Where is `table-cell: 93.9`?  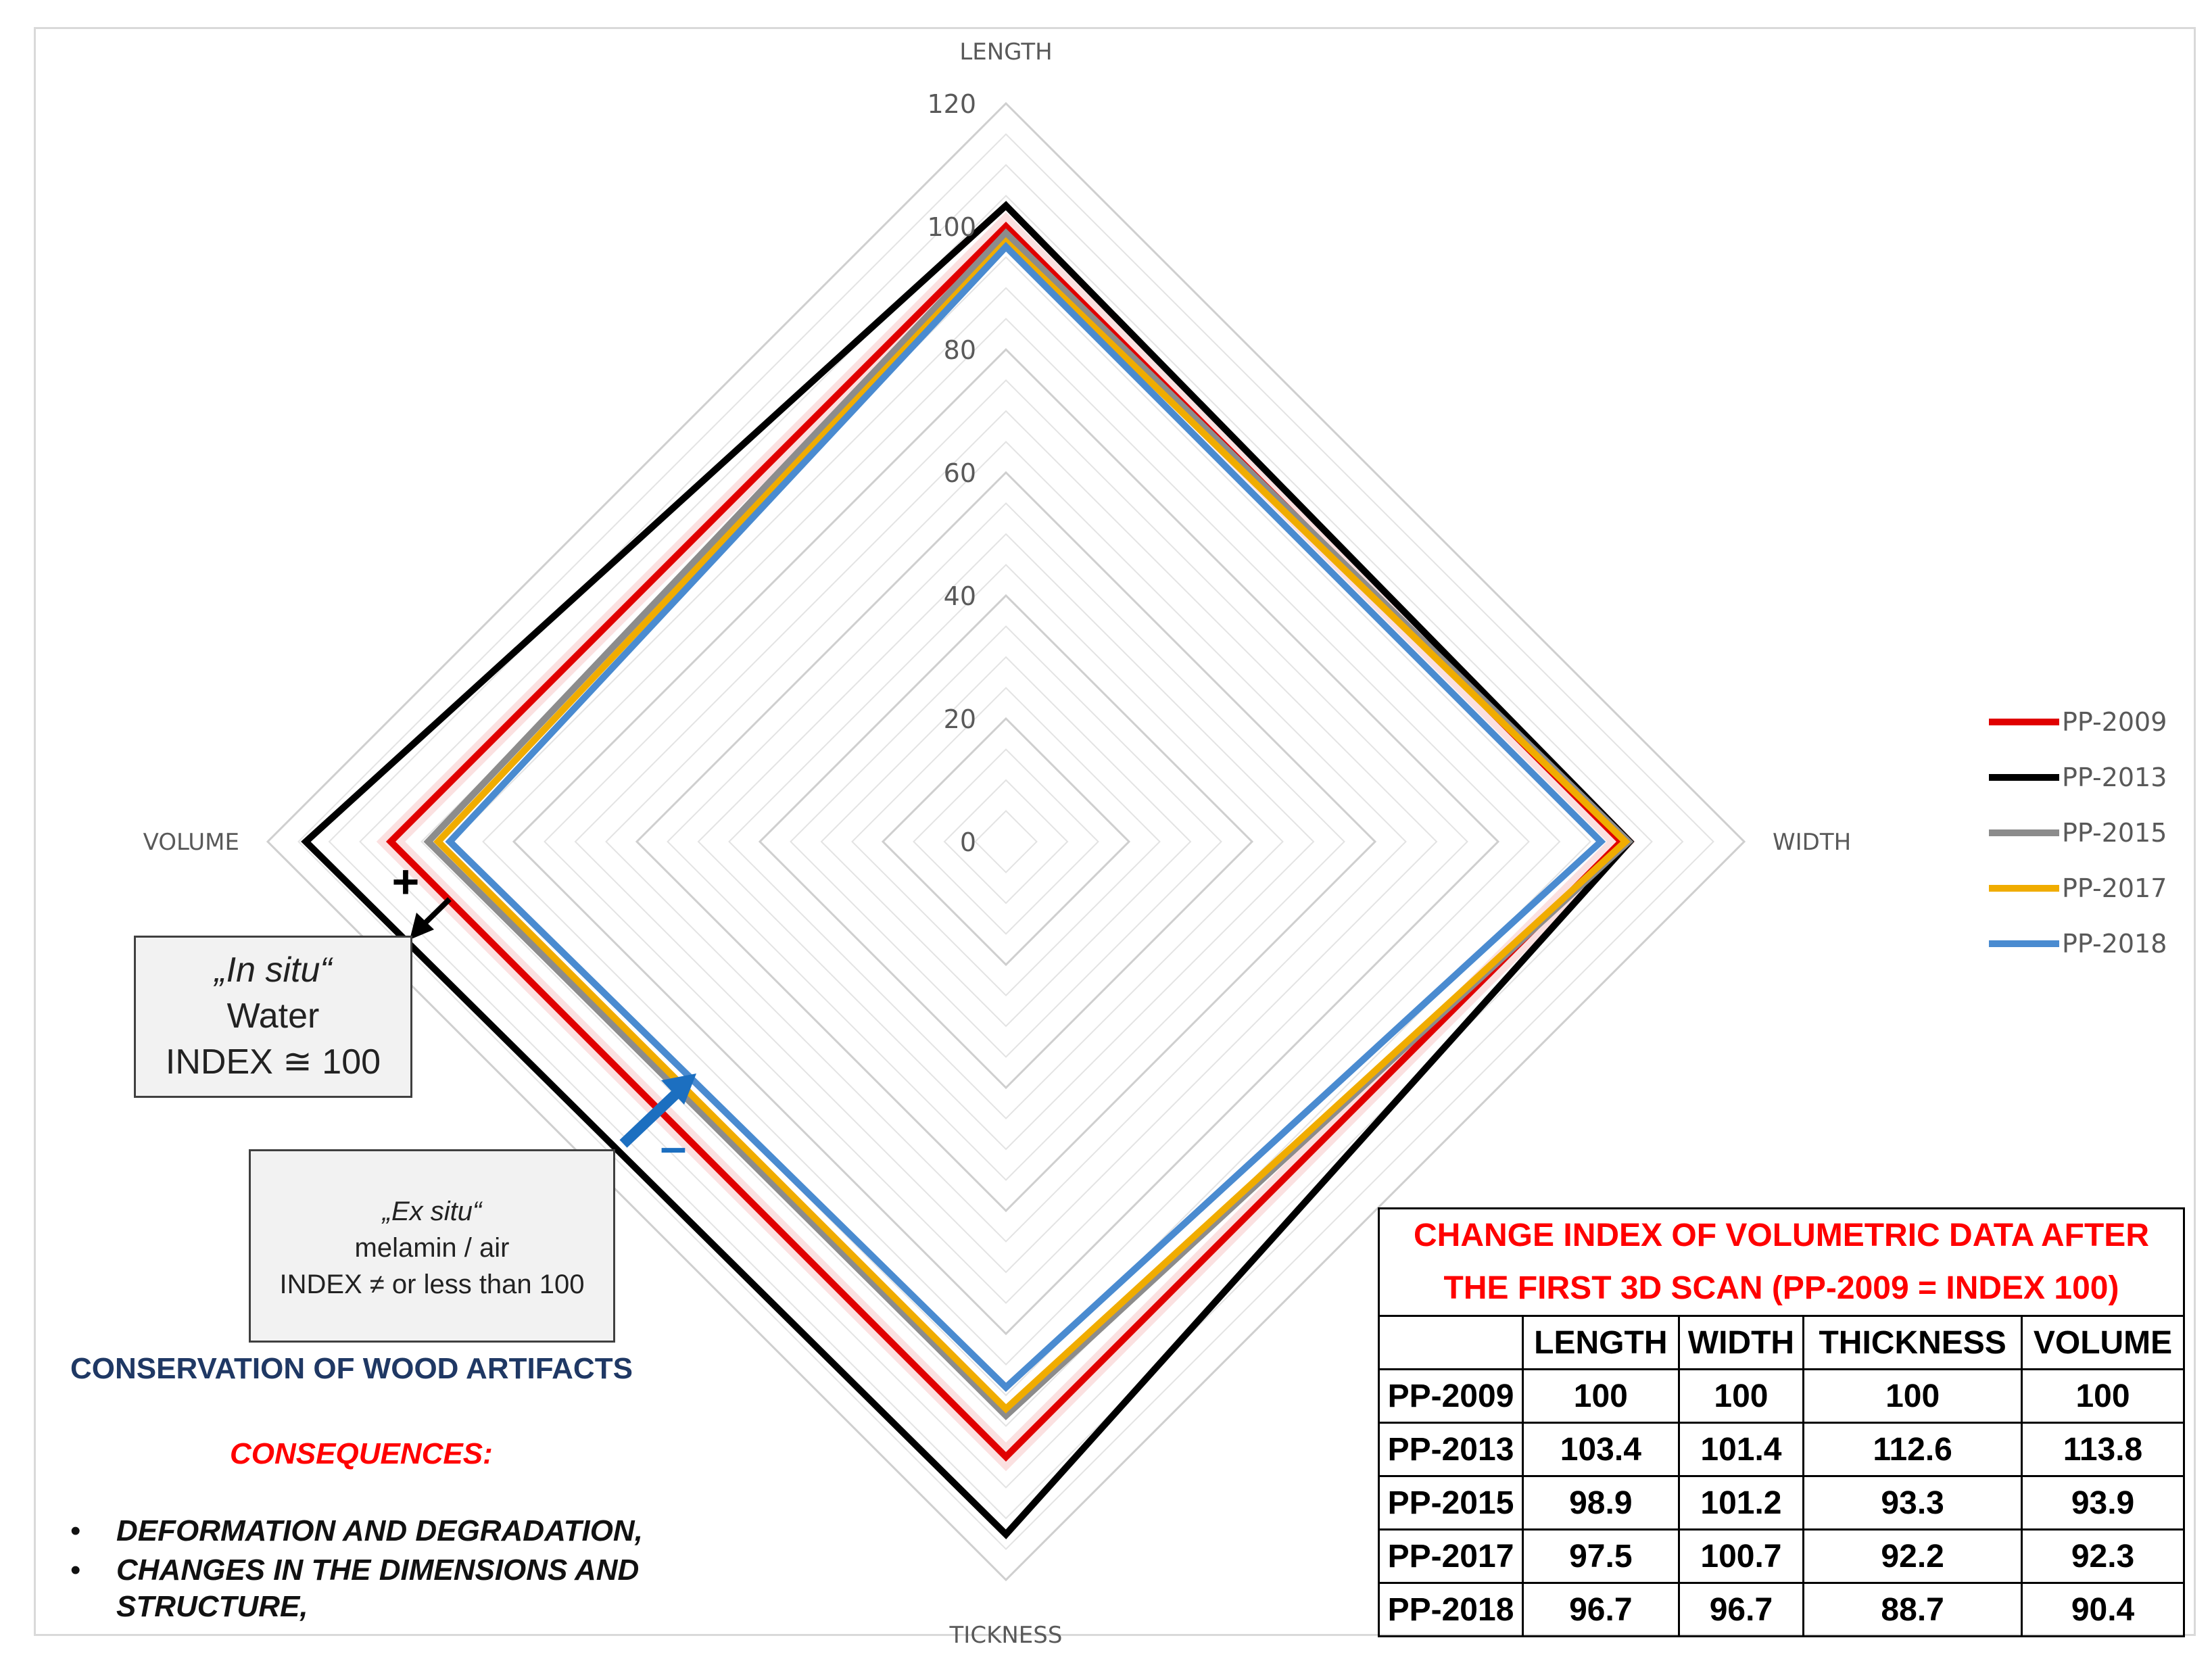
table-cell: 93.9 is located at coordinates (2103, 1503).